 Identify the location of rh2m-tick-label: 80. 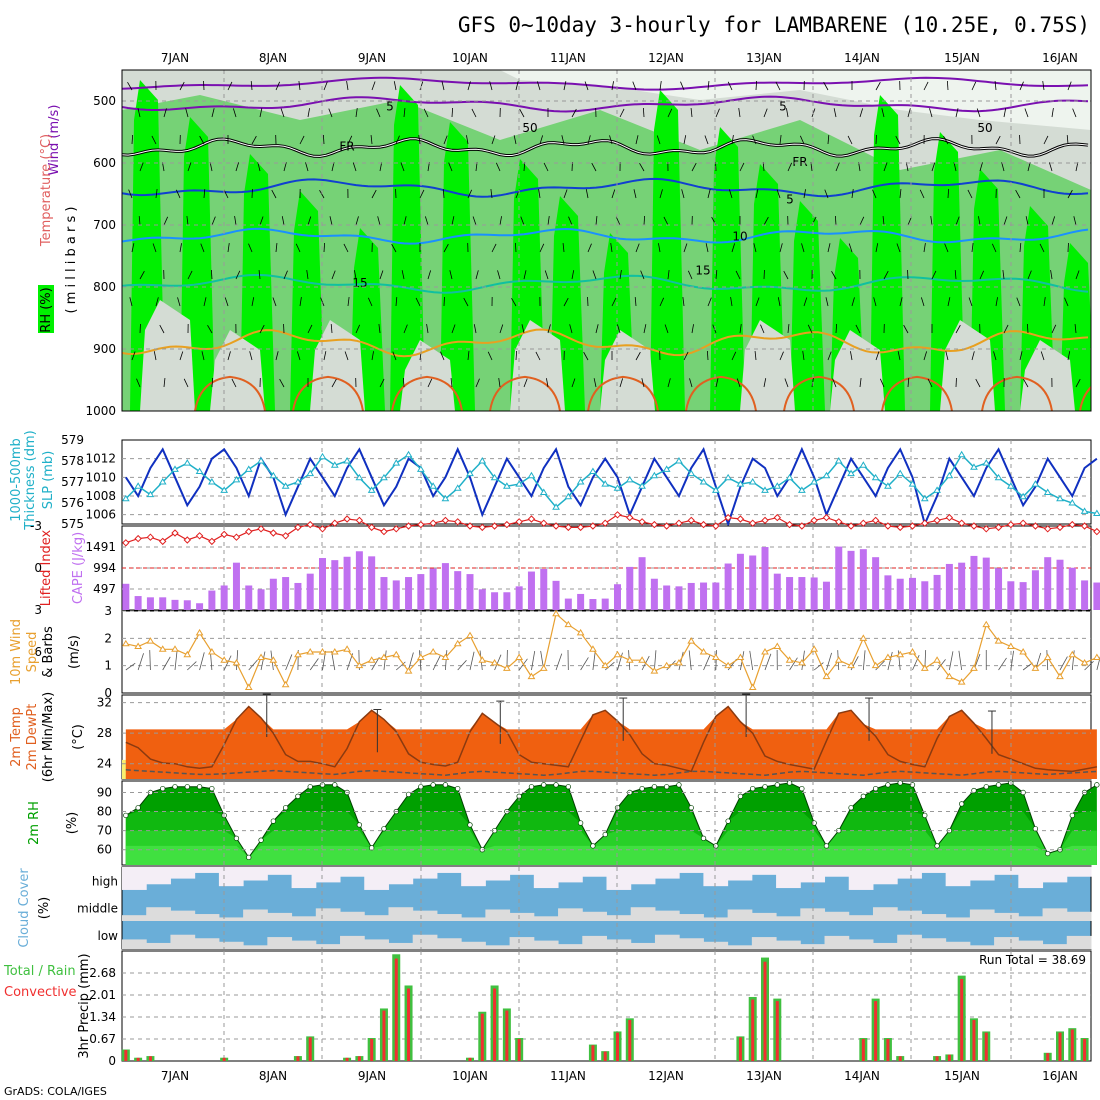
(104, 812).